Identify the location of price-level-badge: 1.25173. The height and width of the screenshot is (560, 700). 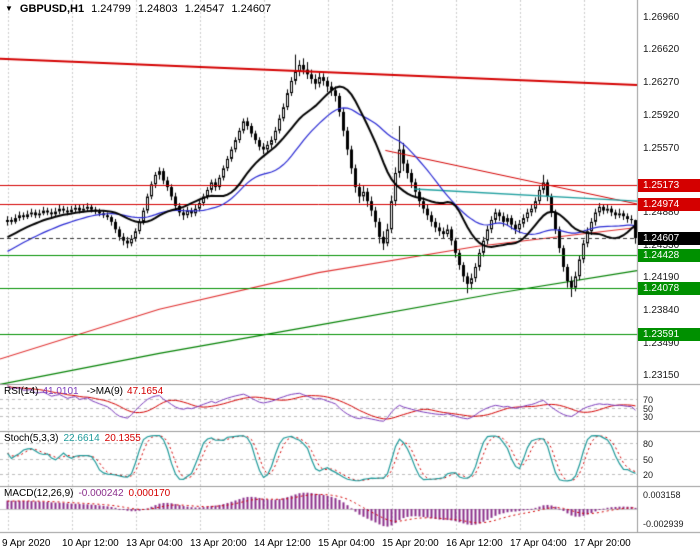
(669, 185).